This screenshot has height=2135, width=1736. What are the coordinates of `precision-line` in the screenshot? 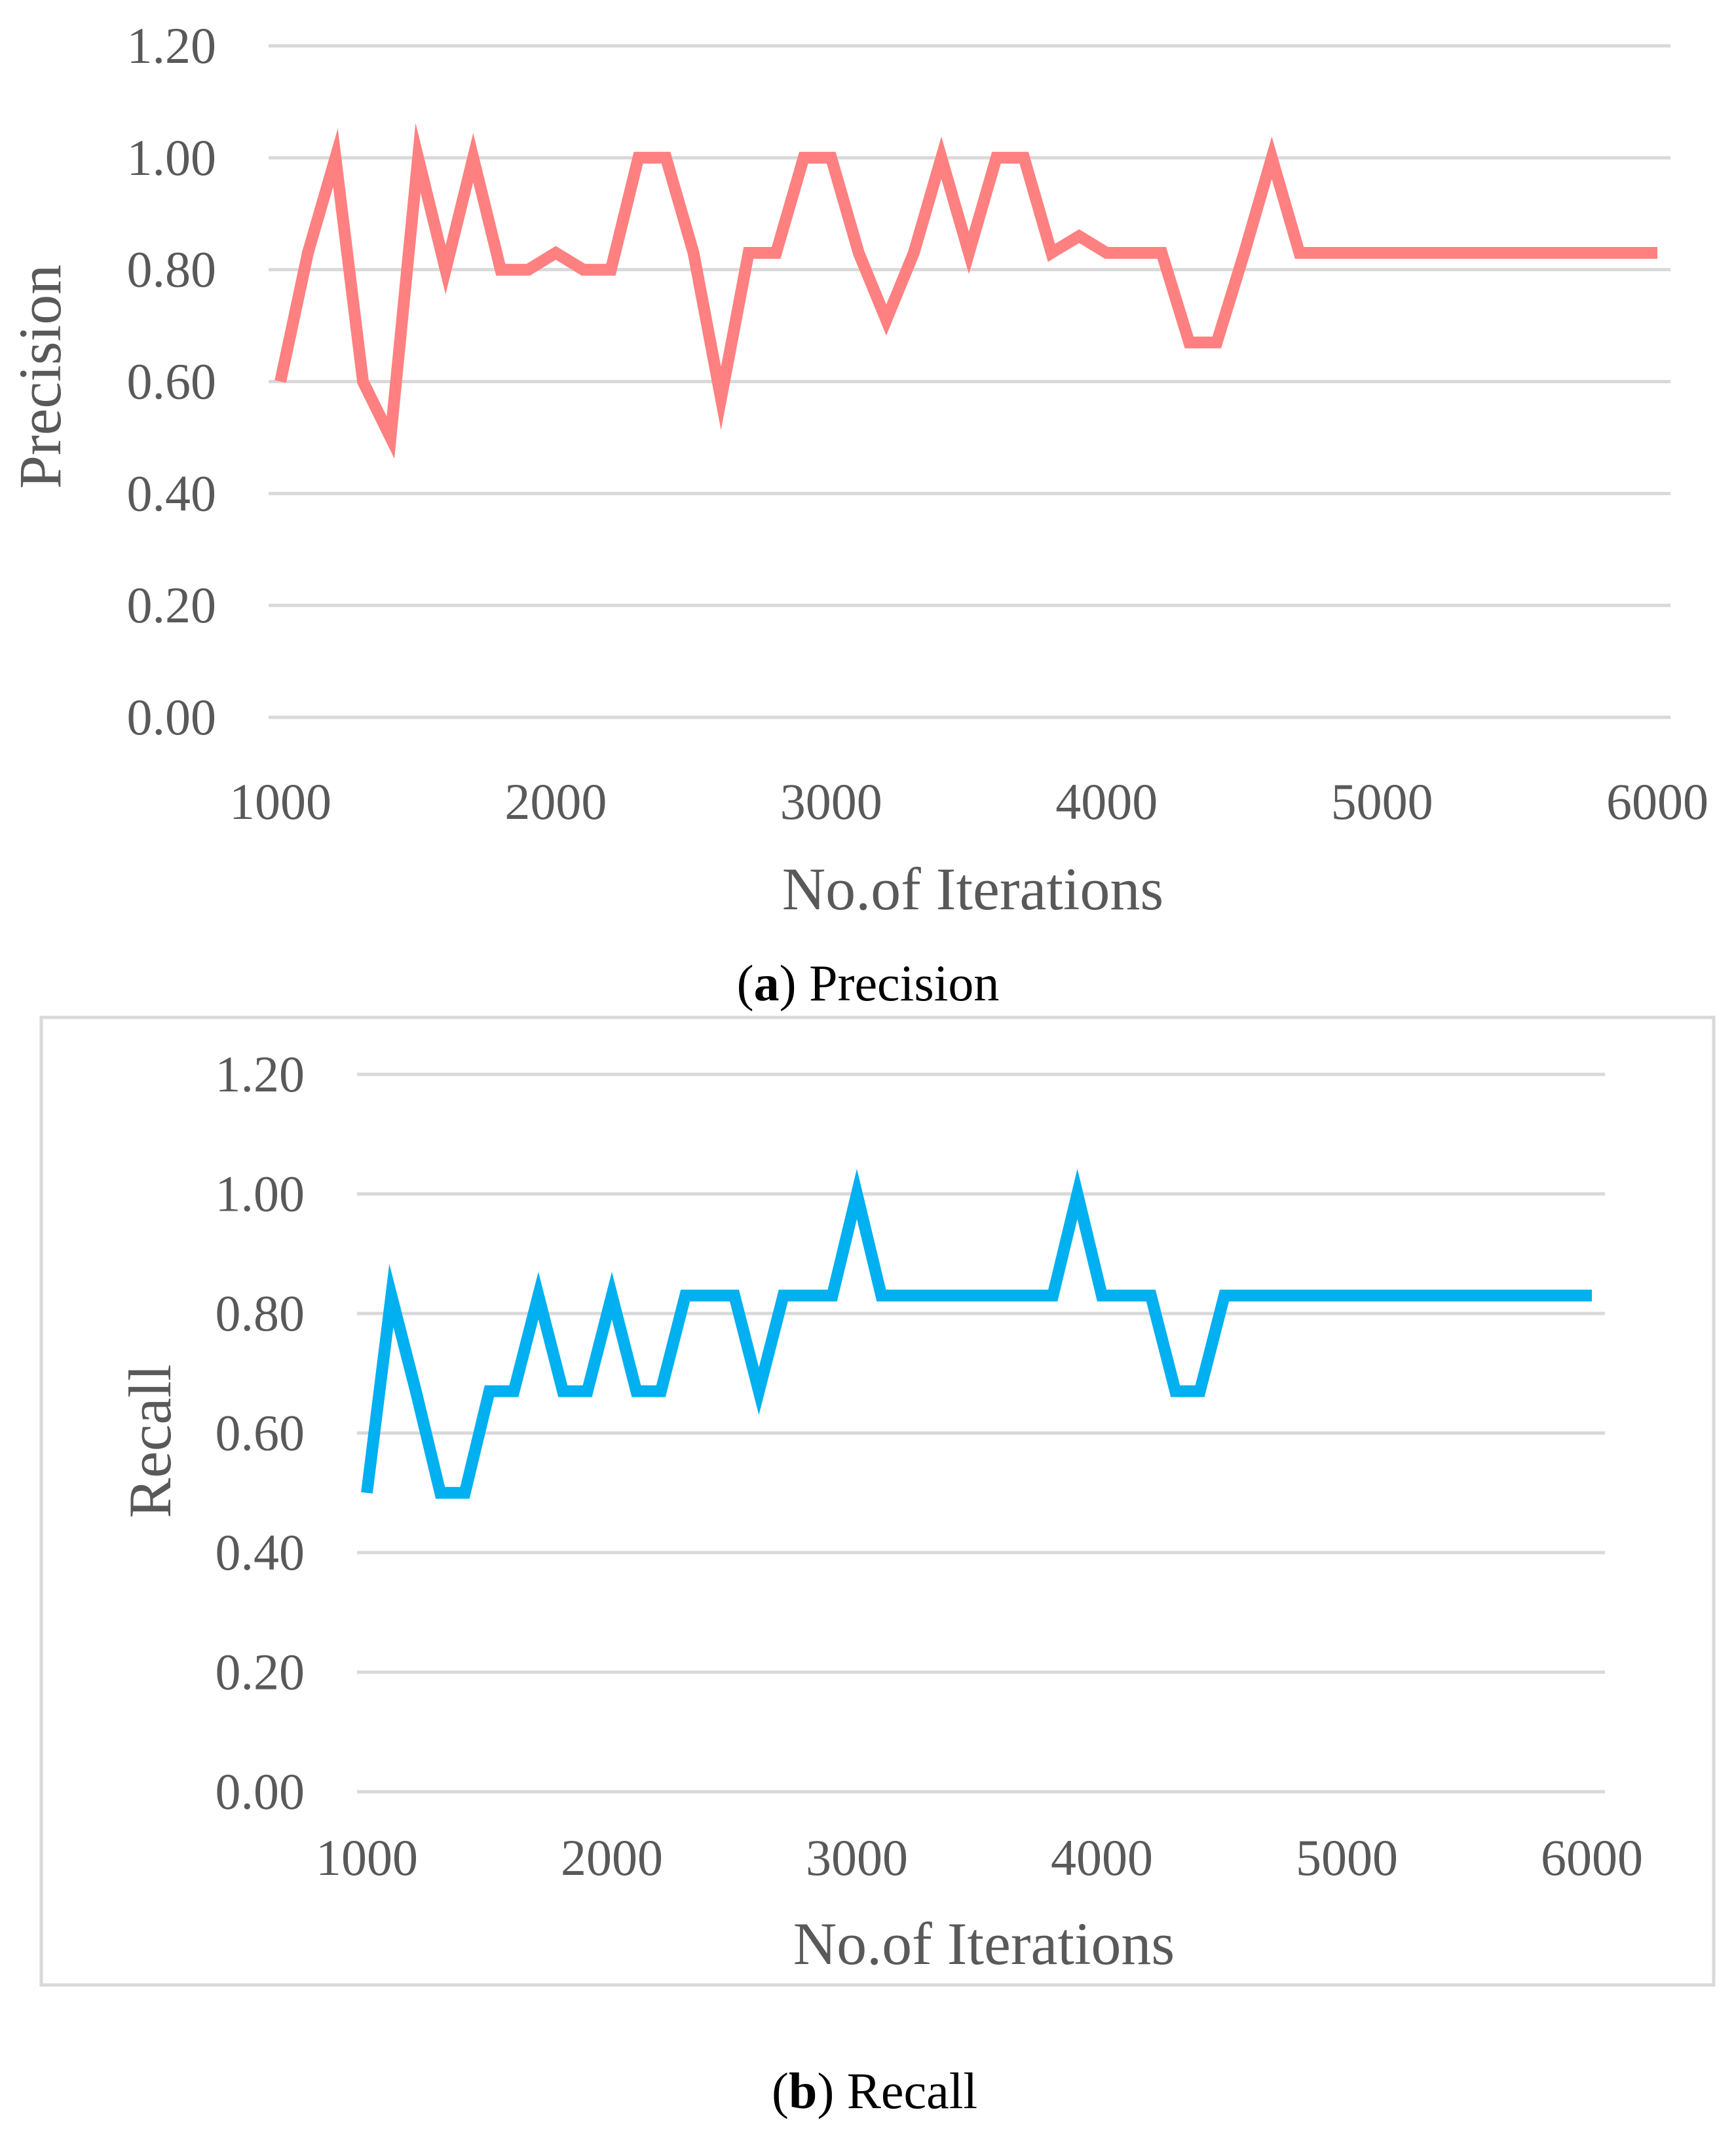 It's located at (965, 291).